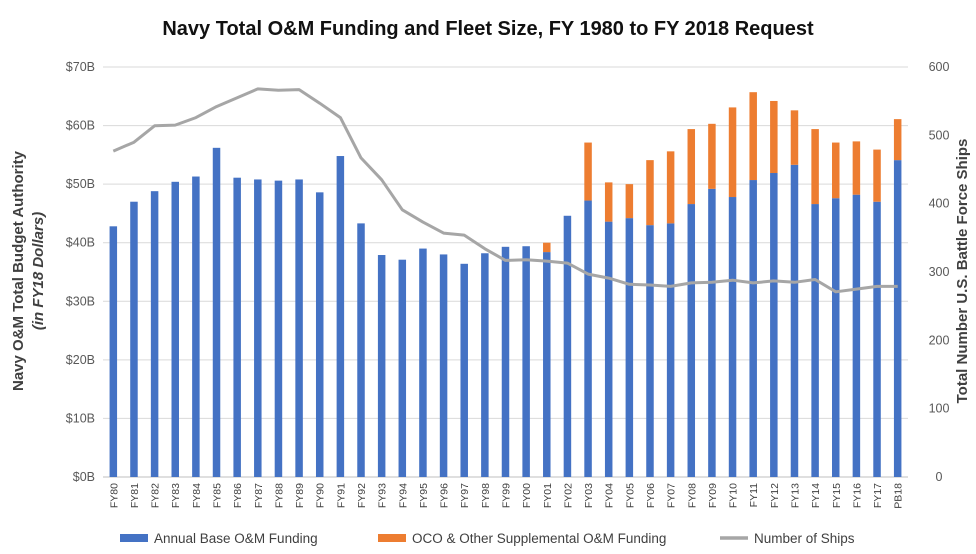  I want to click on y2-tick-label: 100, so click(939, 409).